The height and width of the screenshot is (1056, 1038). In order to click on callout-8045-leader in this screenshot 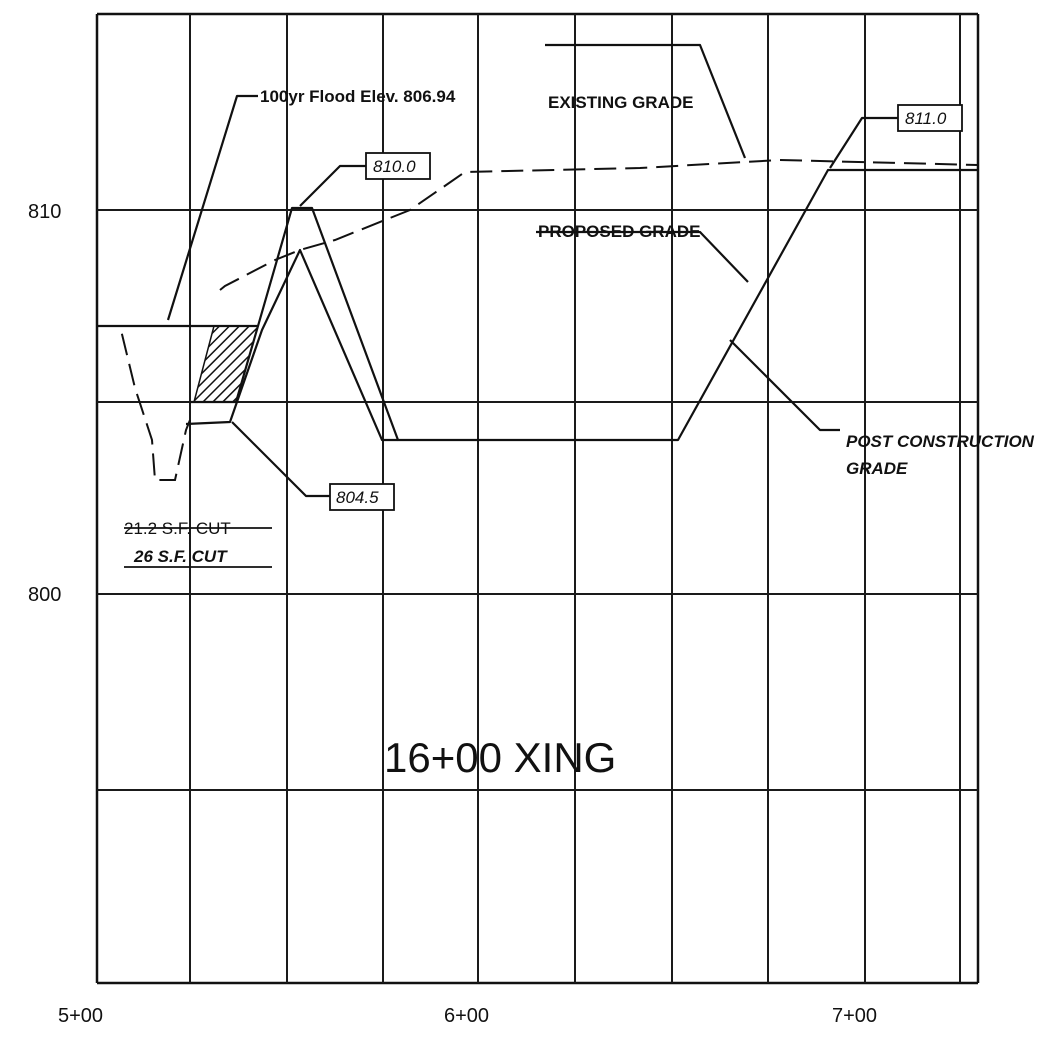, I will do `click(280, 459)`.